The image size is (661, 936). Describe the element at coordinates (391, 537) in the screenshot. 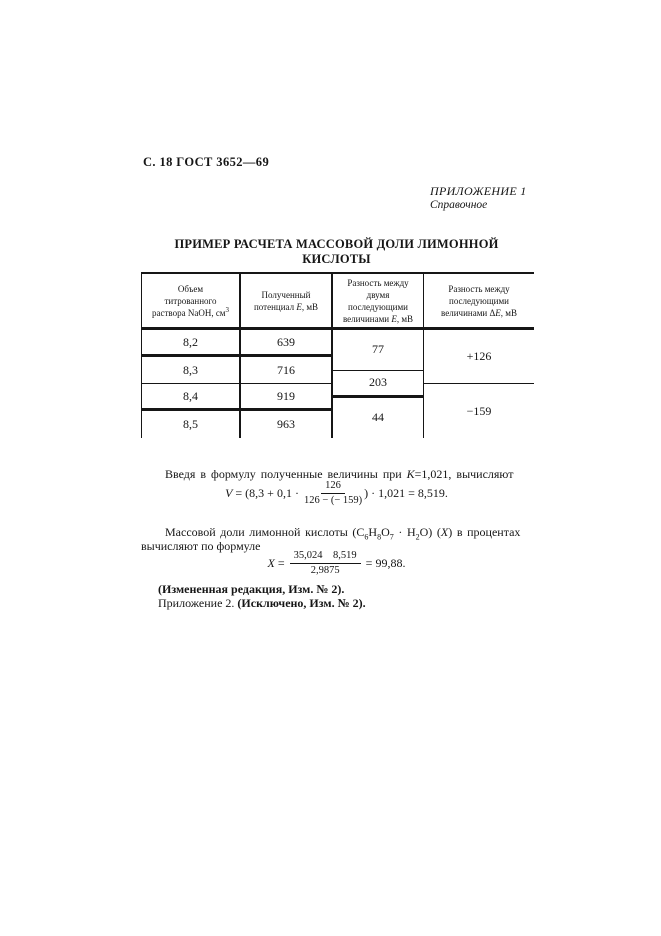

I see `subscript: 7` at that location.